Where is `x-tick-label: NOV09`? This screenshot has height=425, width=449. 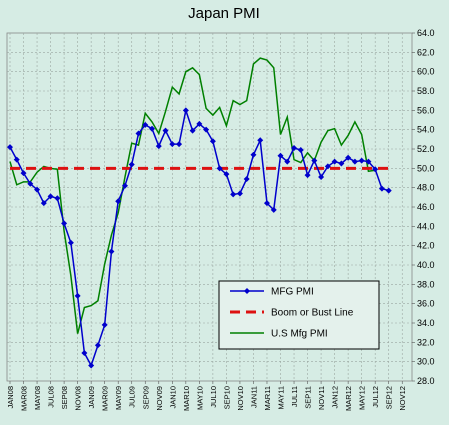 x-tick-label: NOV09 is located at coordinates (159, 398).